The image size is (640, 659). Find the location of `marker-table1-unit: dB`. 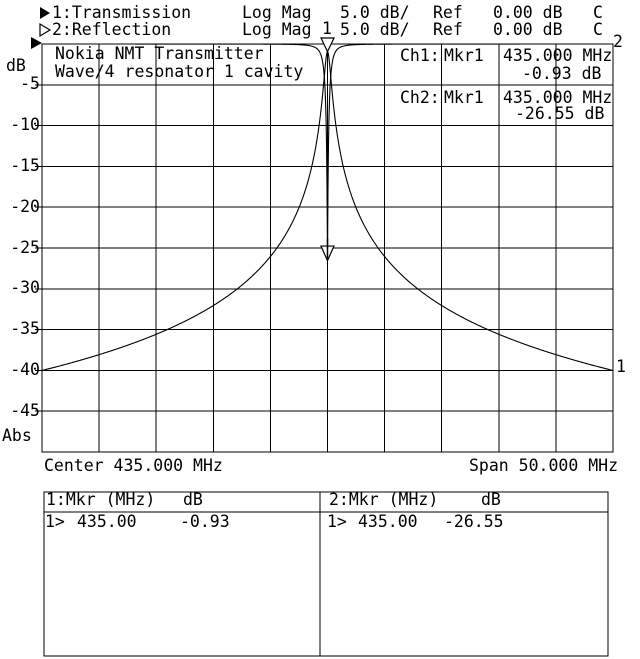

marker-table1-unit: dB is located at coordinates (193, 499).